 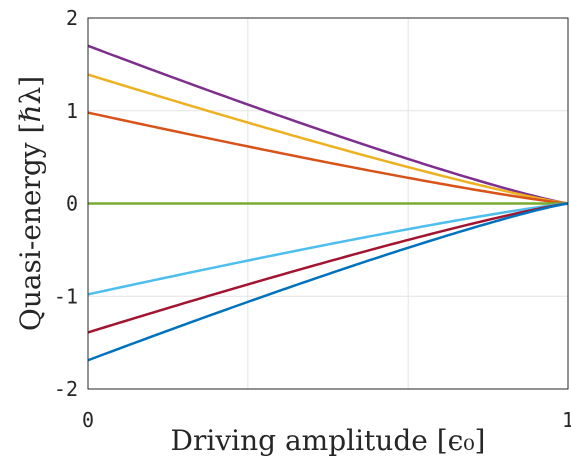 What do you see at coordinates (72, 111) in the screenshot?
I see `y-tick-label: 1` at bounding box center [72, 111].